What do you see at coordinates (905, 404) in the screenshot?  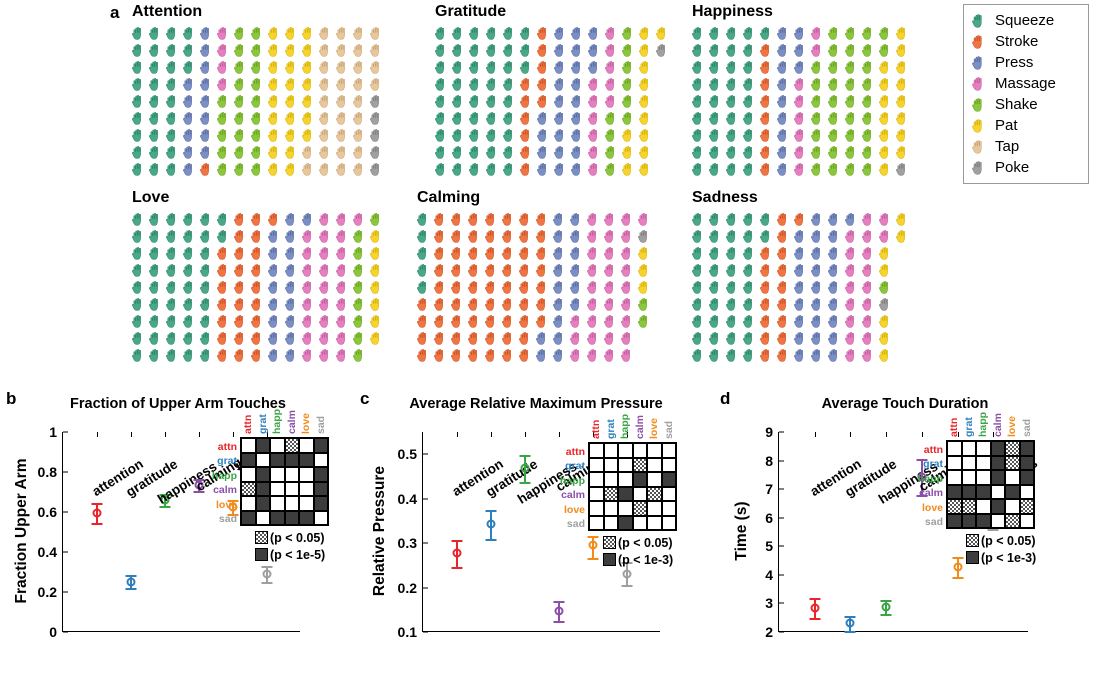 I see `plot-title: Average Touch Duration` at bounding box center [905, 404].